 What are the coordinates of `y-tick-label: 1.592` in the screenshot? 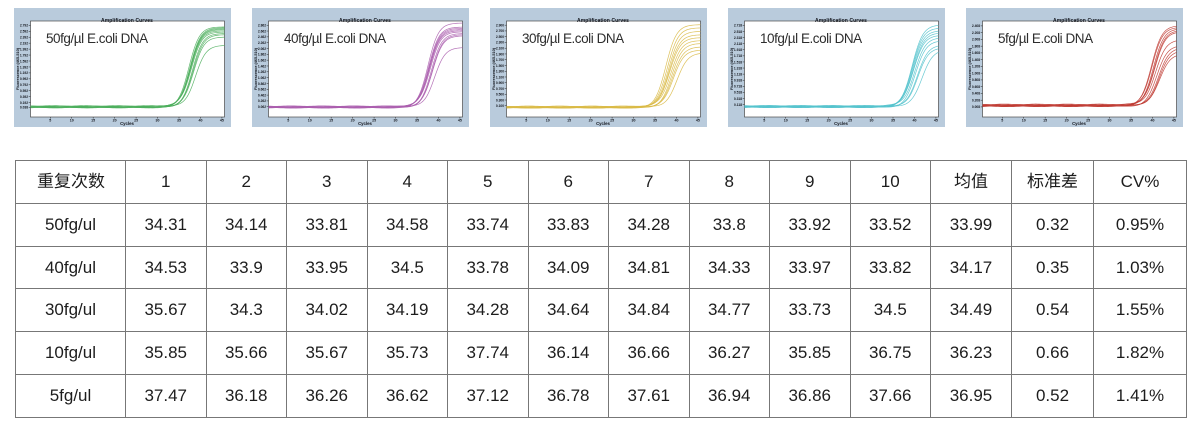 It's located at (24, 61).